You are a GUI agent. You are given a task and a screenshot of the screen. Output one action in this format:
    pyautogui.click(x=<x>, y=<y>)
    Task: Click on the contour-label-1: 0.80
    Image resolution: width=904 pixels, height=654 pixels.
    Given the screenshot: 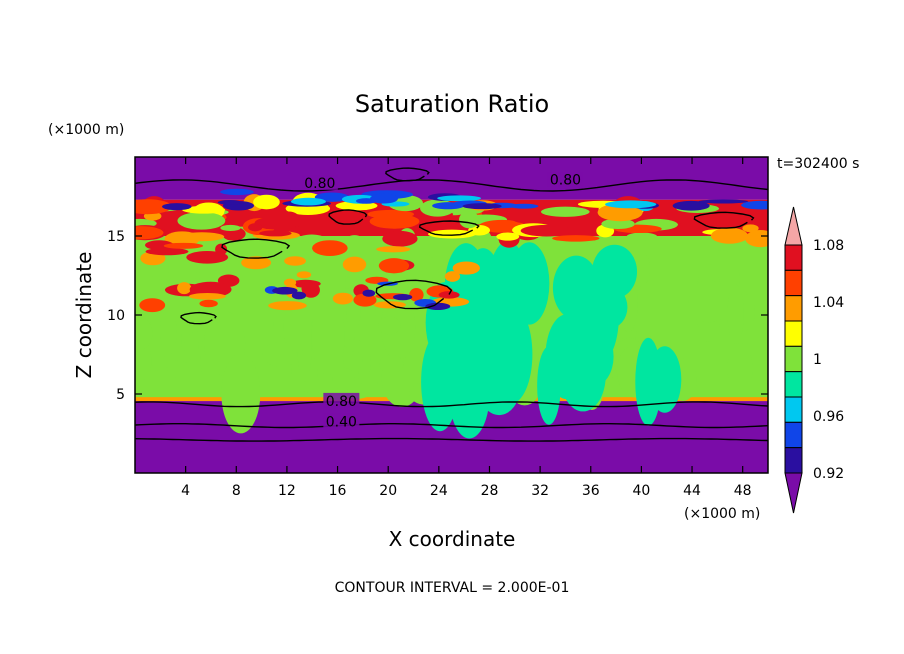 What is the action you would take?
    pyautogui.click(x=565, y=181)
    